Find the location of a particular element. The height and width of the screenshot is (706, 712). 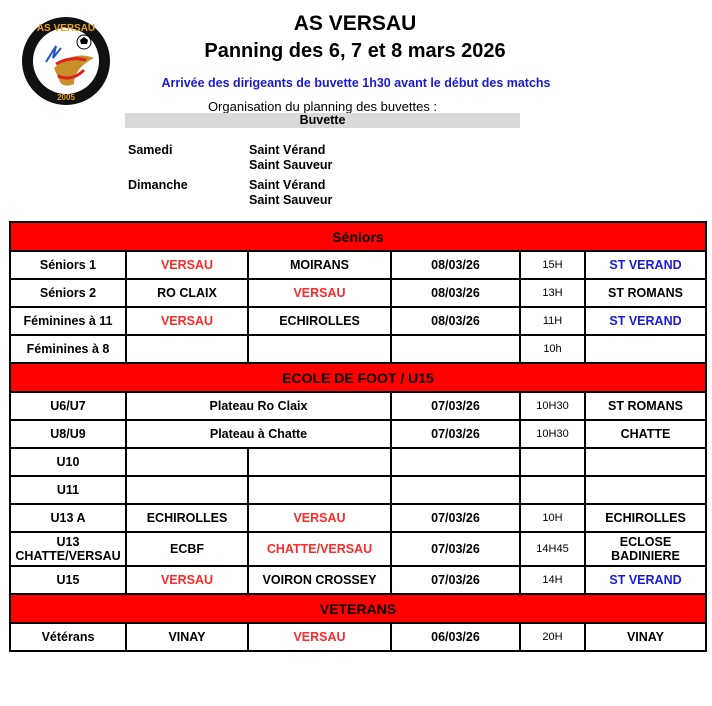

home-team-cell: ECBF is located at coordinates (187, 549).